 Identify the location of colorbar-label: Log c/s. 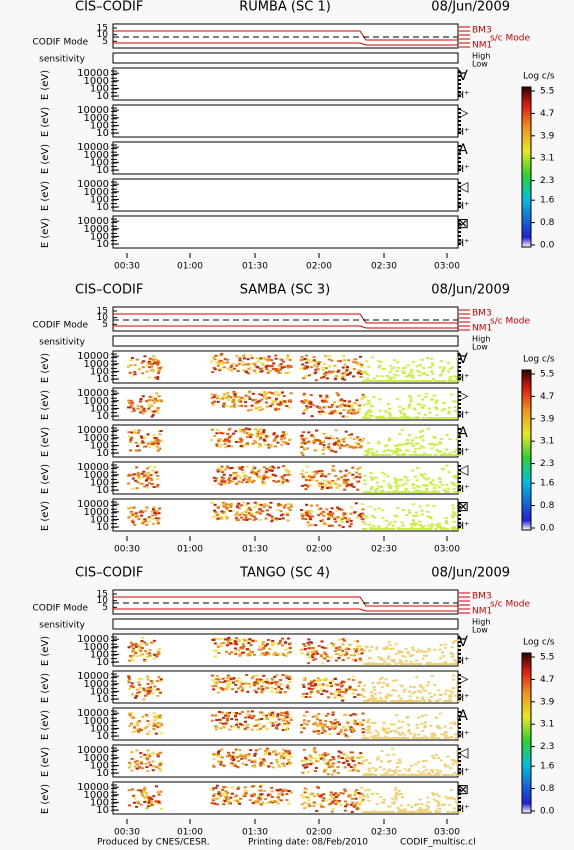
(539, 643).